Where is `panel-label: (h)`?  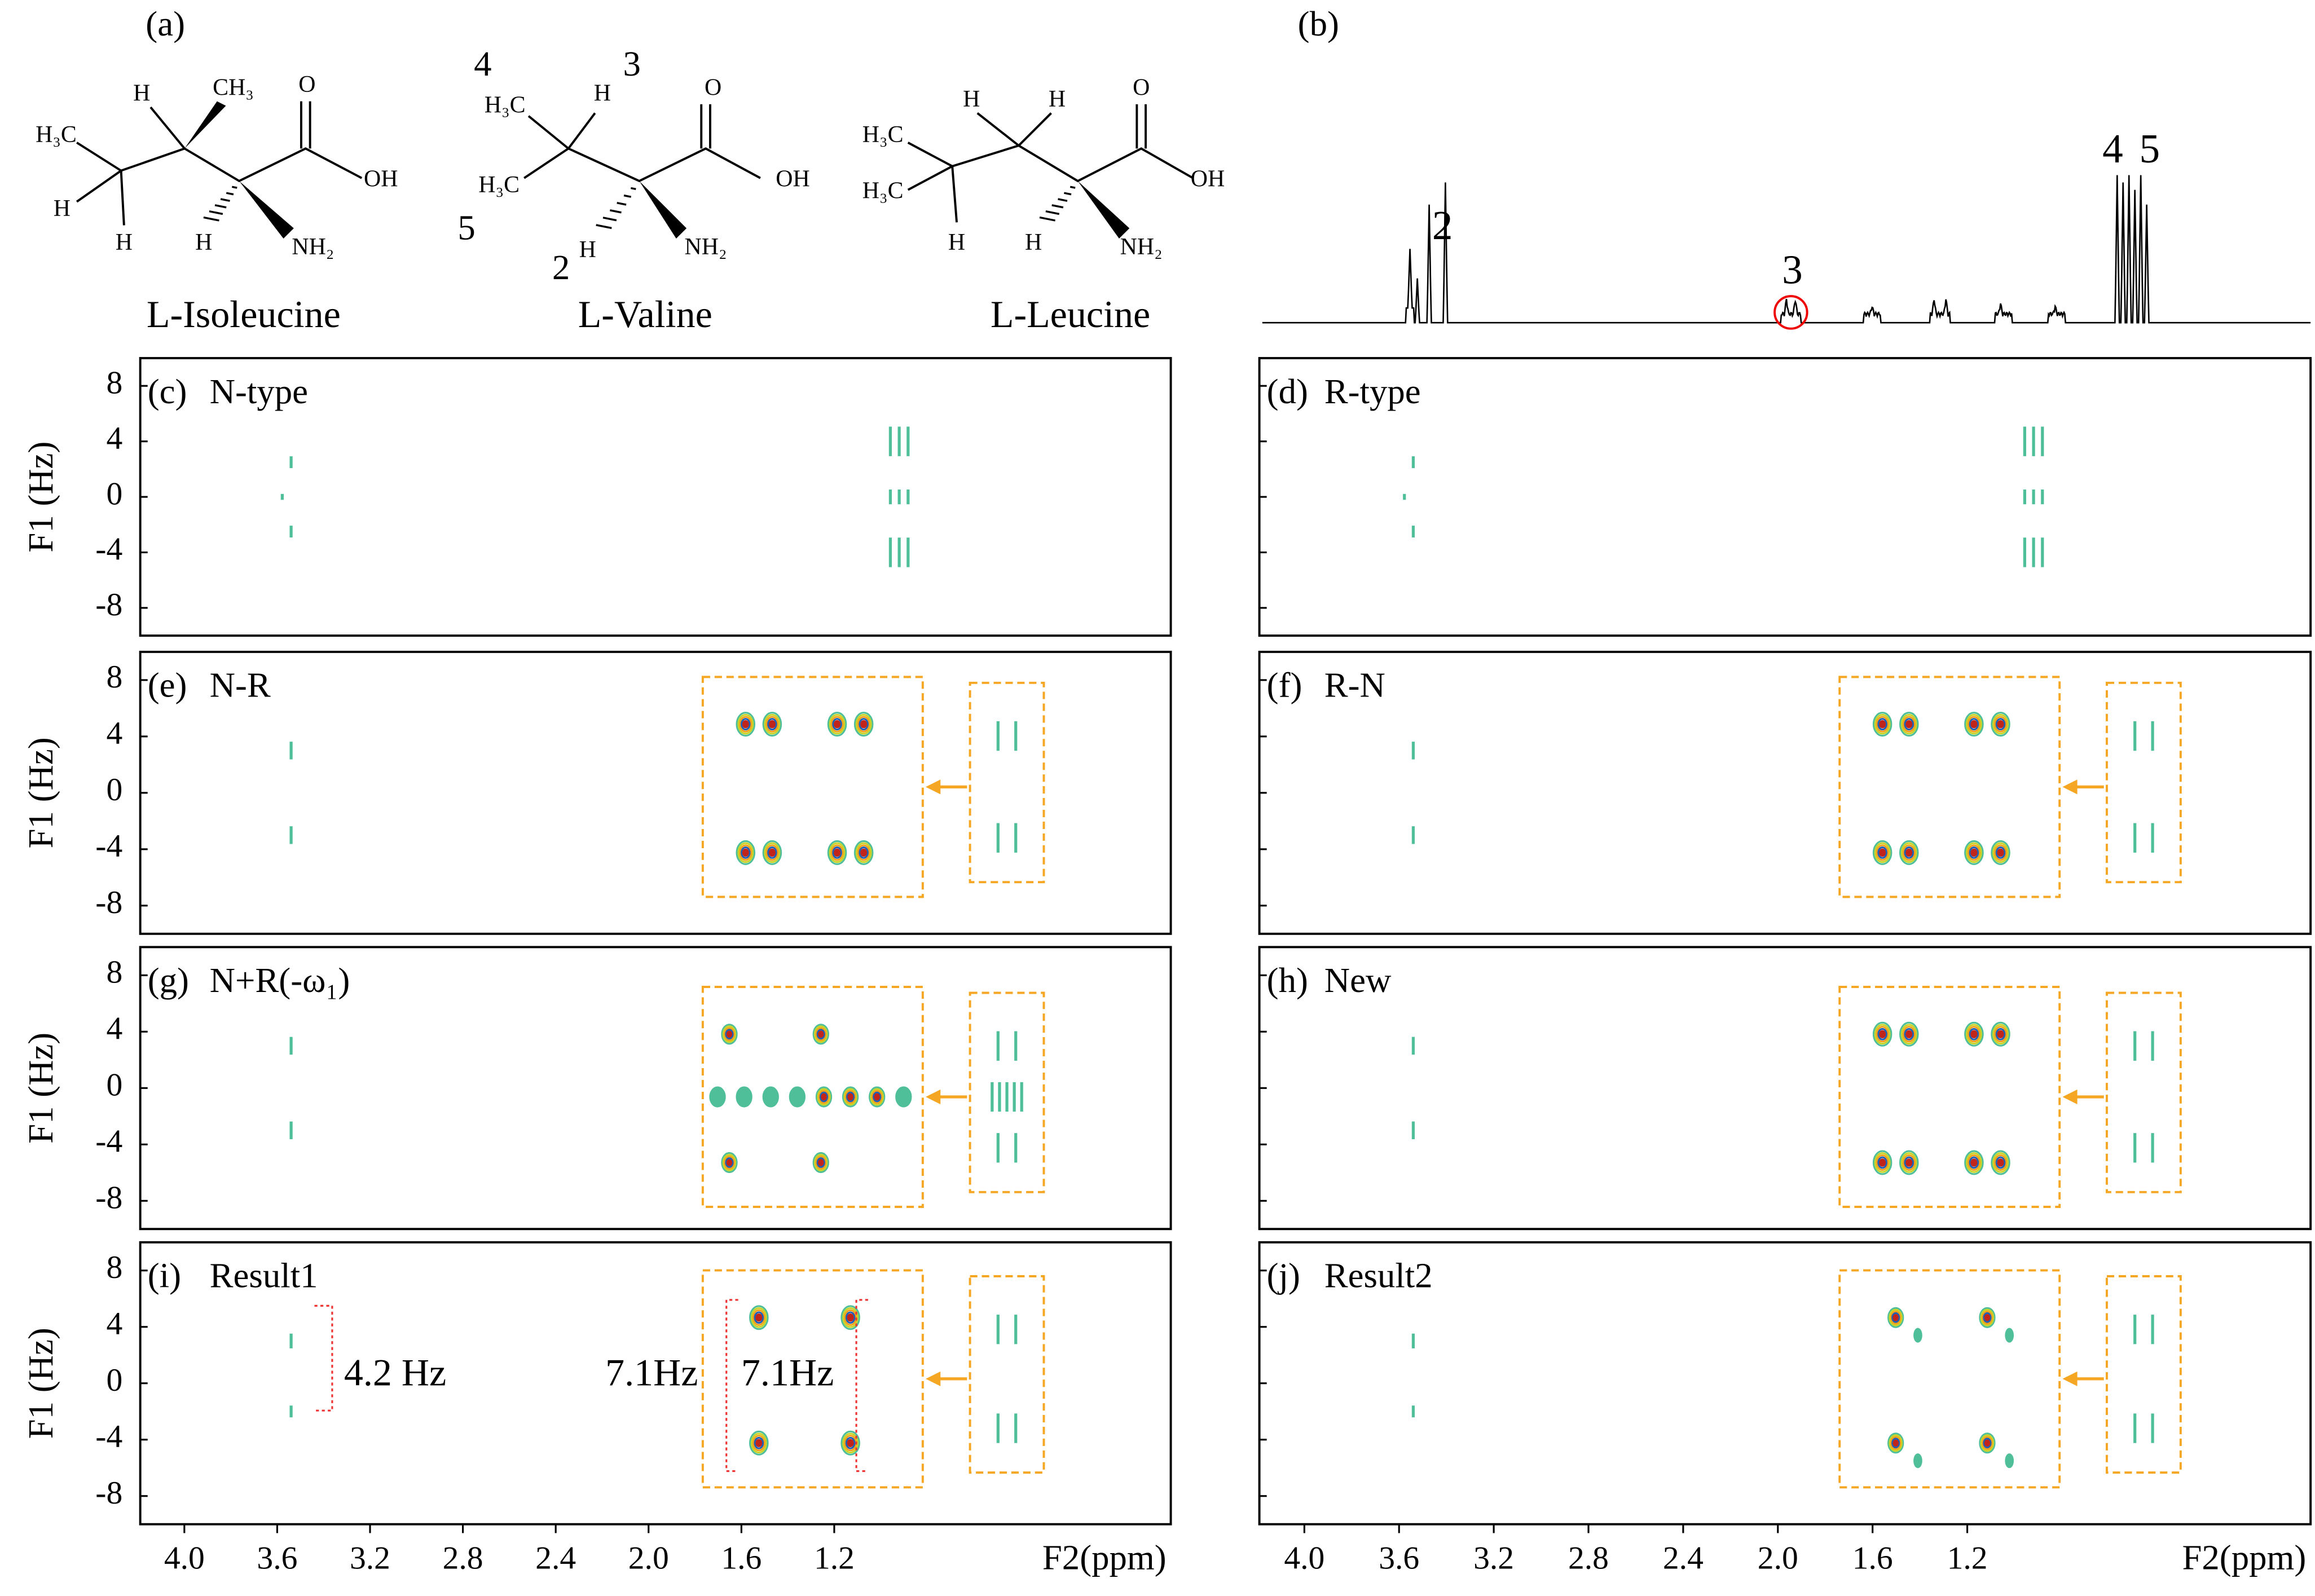 panel-label: (h) is located at coordinates (1288, 980).